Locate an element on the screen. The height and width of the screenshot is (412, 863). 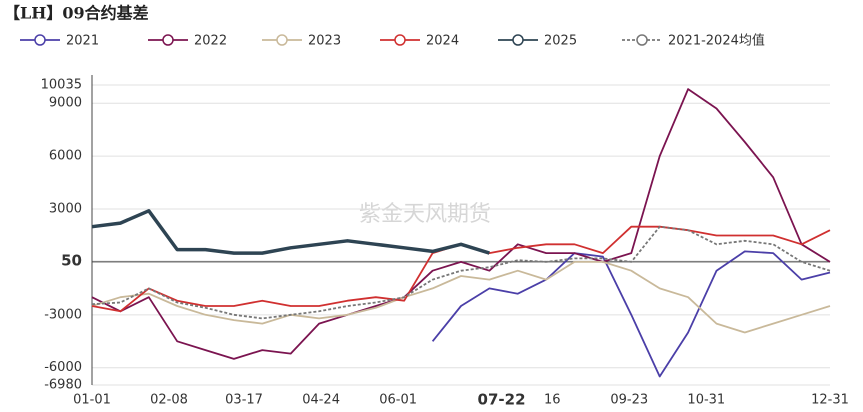
x-tick-label: 12-31 is located at coordinates (830, 400).